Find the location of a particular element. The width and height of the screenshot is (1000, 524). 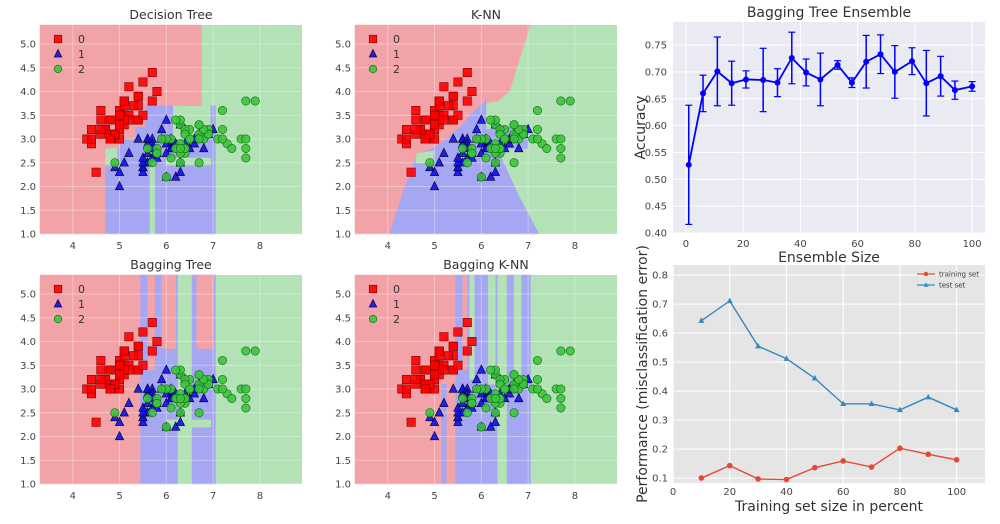

y-tick-label: 1.5 is located at coordinates (28, 461).